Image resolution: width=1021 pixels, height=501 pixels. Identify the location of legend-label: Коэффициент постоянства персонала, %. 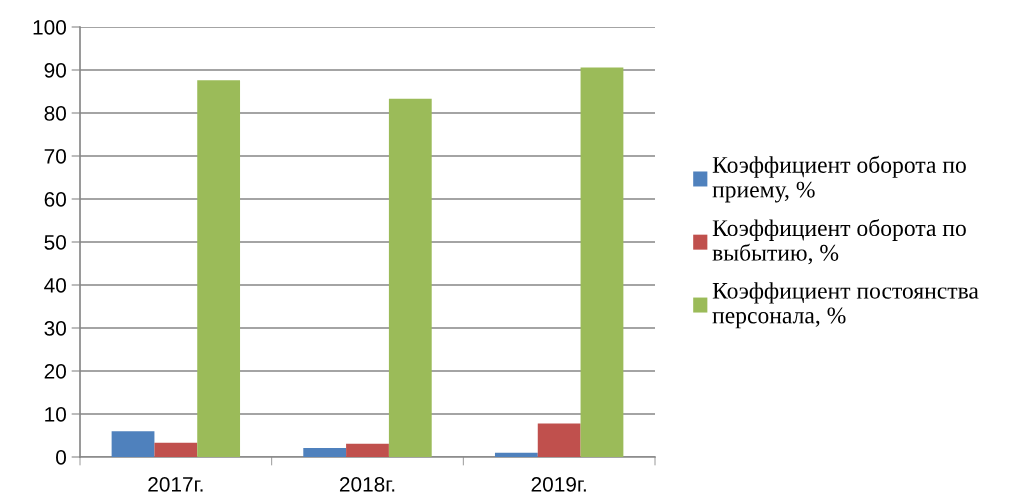
(845, 305).